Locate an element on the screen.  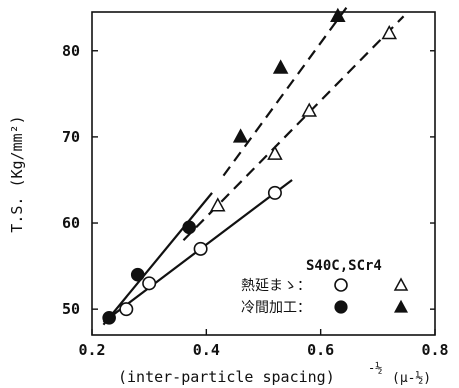
x-tick-label: 0.8 is located at coordinates (434, 350).